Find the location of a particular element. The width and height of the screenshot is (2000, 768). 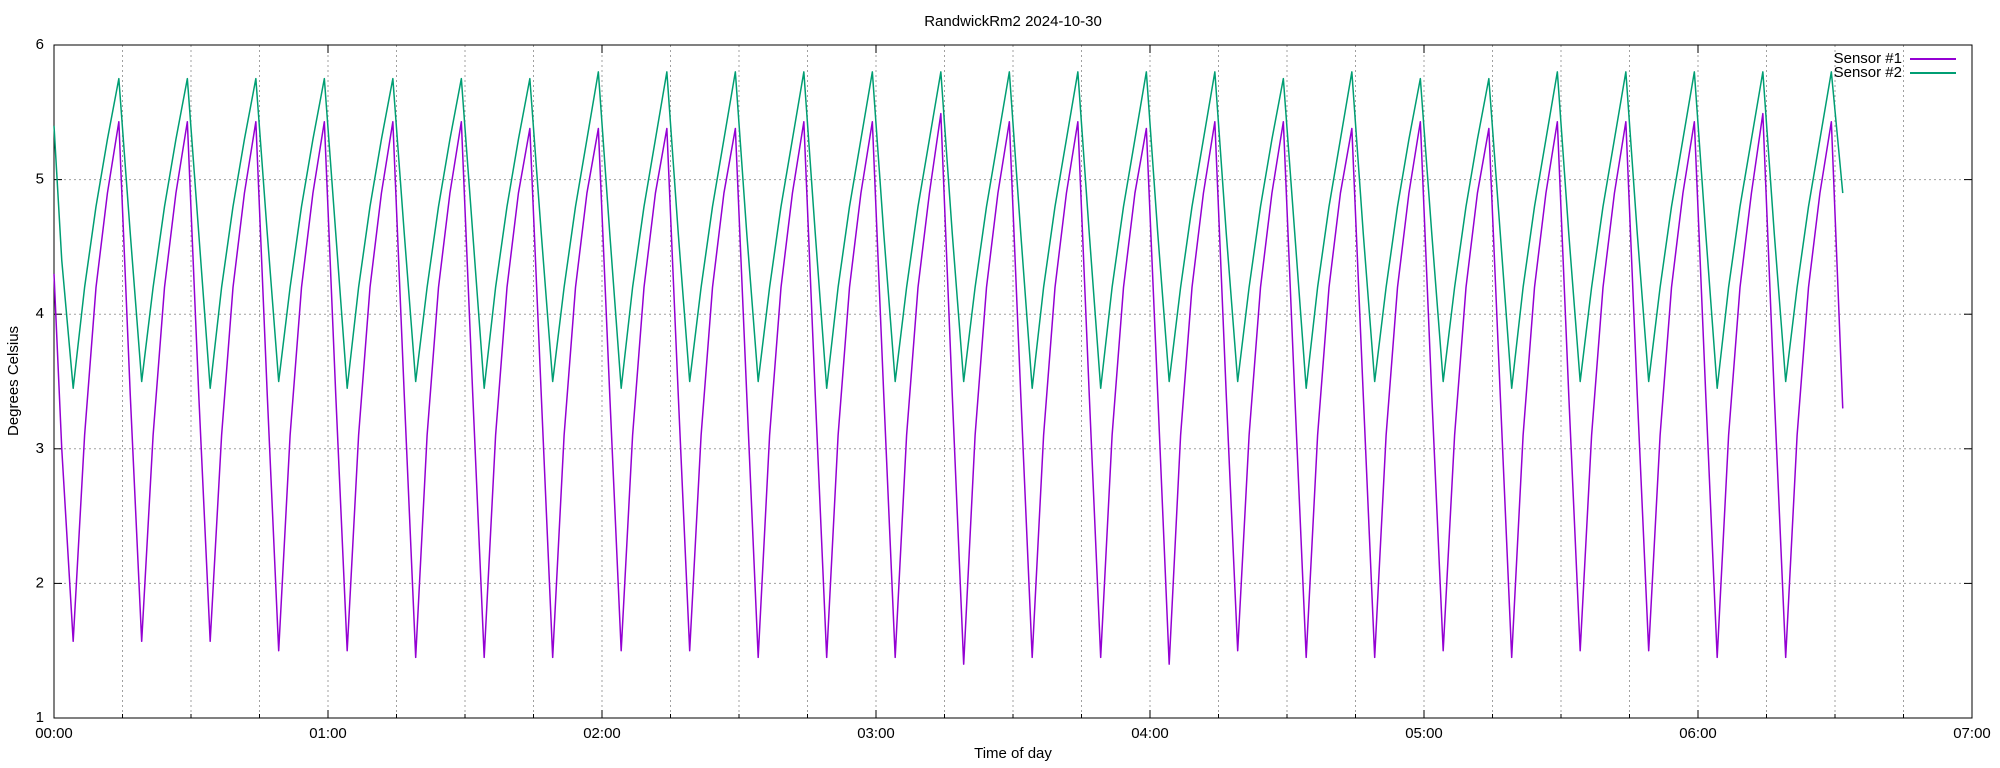

y-tick-label: 2 is located at coordinates (40, 582).